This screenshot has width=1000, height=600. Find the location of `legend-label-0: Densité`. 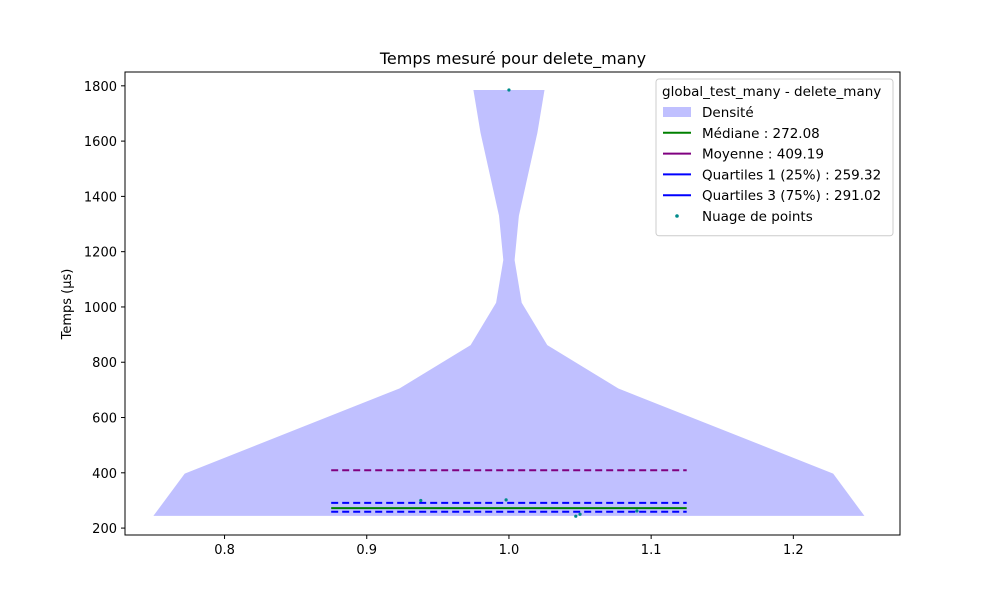

legend-label-0: Densité is located at coordinates (728, 113).